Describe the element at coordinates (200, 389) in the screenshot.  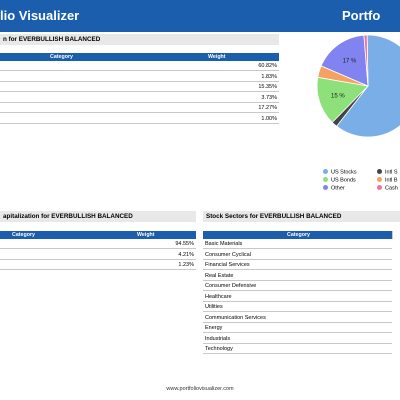
I see `footer-url: www.portfoliovisualizer.com` at that location.